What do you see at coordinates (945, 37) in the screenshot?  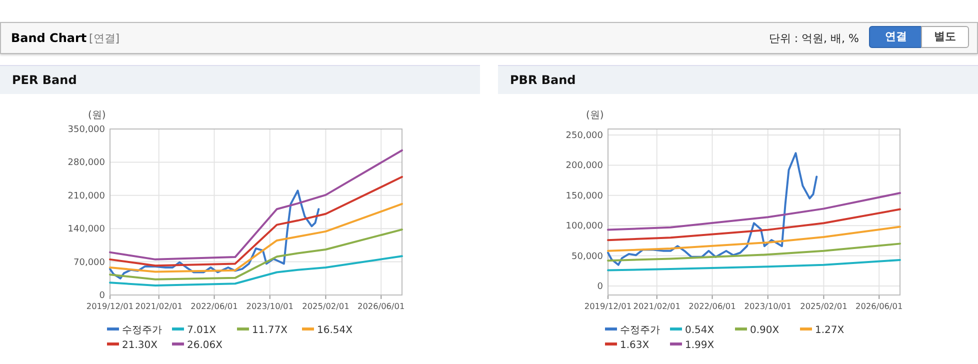 I see `text: 별도` at bounding box center [945, 37].